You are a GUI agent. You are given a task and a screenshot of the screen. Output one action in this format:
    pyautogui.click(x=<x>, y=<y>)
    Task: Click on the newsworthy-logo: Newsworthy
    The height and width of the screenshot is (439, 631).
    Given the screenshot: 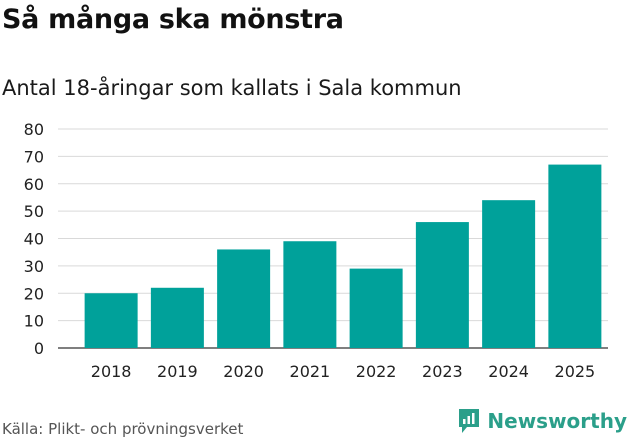 What is the action you would take?
    pyautogui.click(x=542, y=421)
    